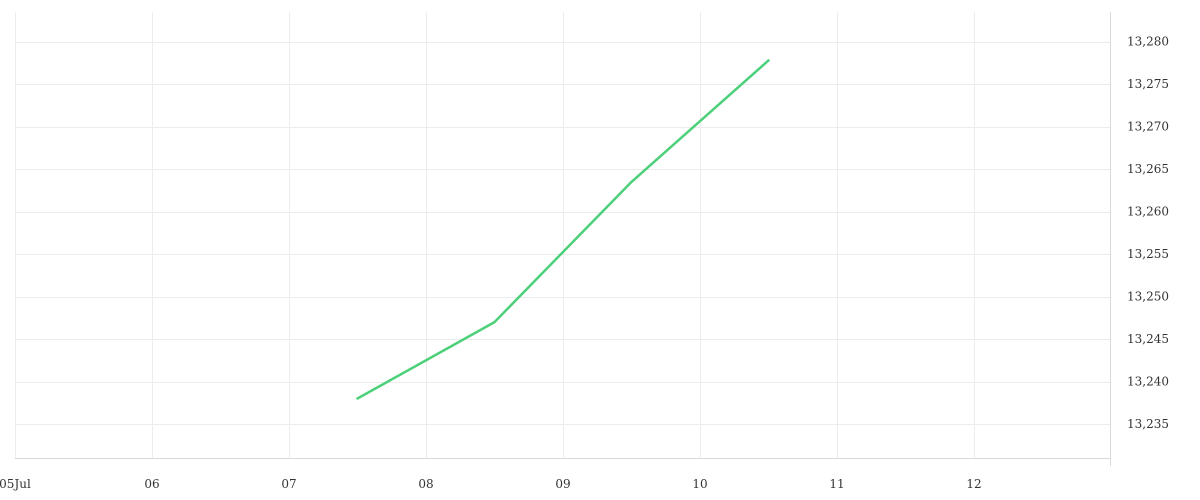 The height and width of the screenshot is (500, 1200). Describe the element at coordinates (836, 484) in the screenshot. I see `x-tick-label: 11` at that location.